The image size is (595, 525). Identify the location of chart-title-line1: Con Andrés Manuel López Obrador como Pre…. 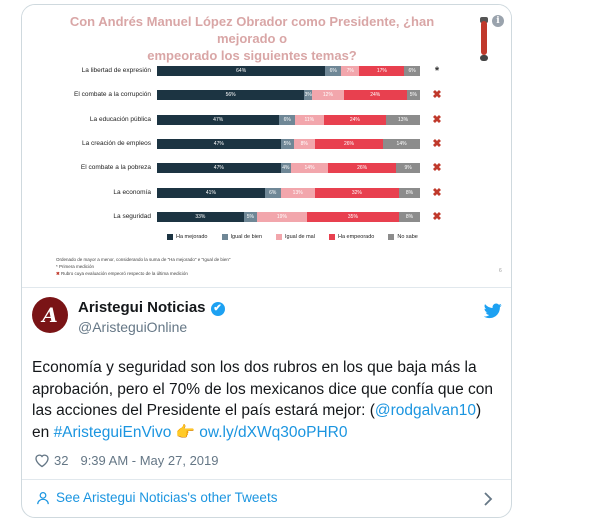
(252, 30).